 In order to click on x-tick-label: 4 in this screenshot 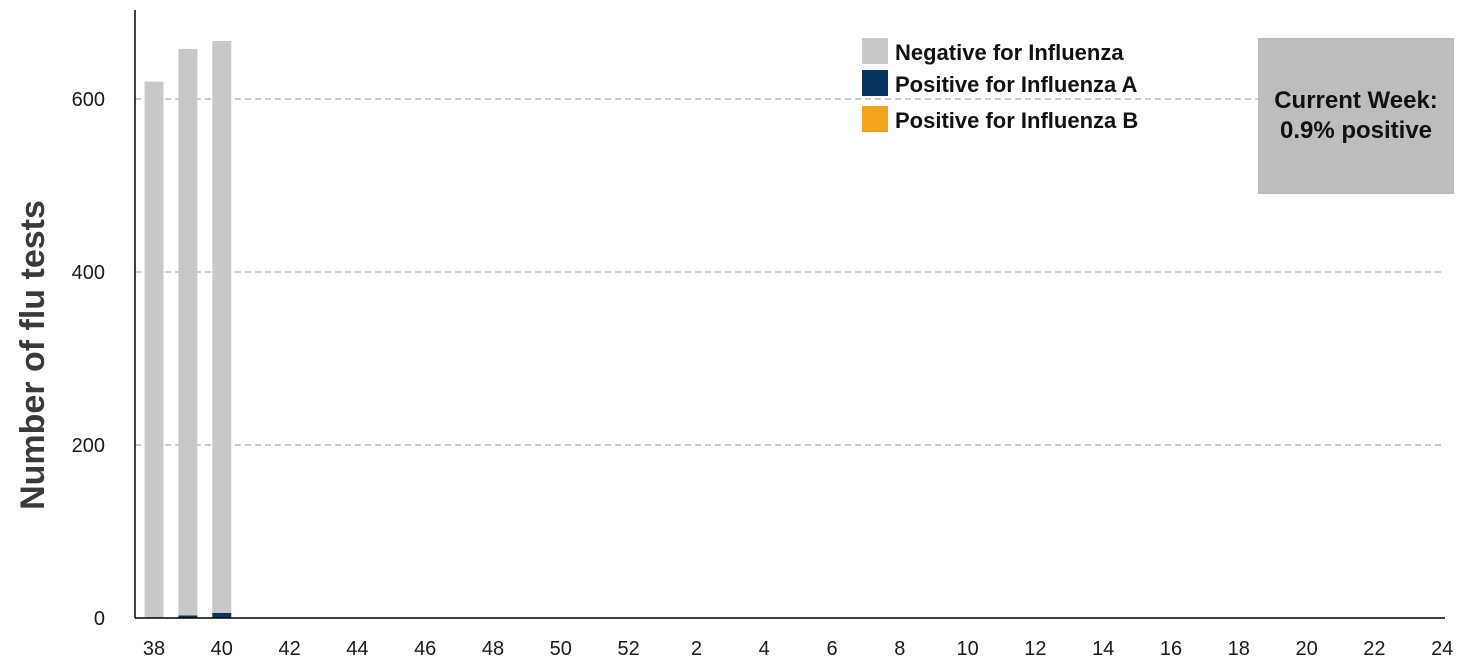, I will do `click(764, 649)`.